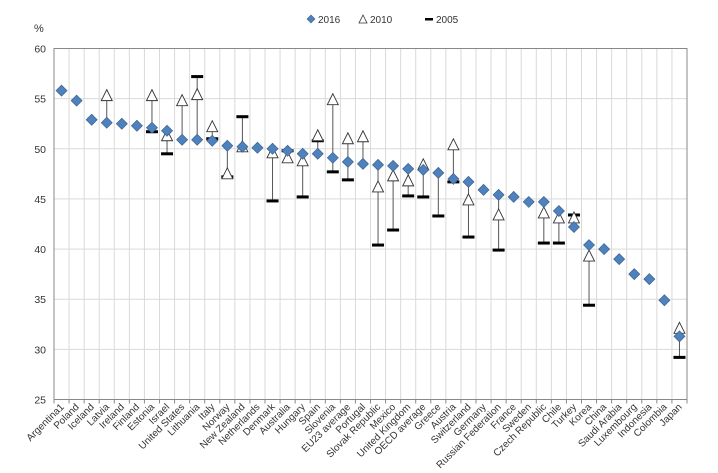 The height and width of the screenshot is (473, 718). I want to click on legend: 2016 2010 2005, so click(382, 20).